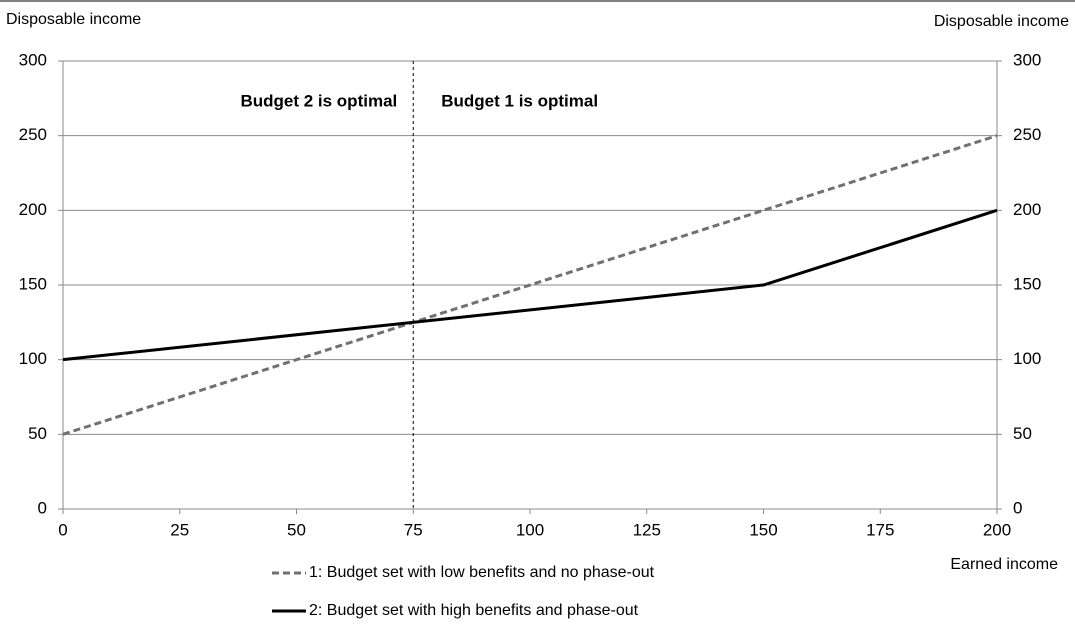  I want to click on x-tick-label: 0, so click(62, 529).